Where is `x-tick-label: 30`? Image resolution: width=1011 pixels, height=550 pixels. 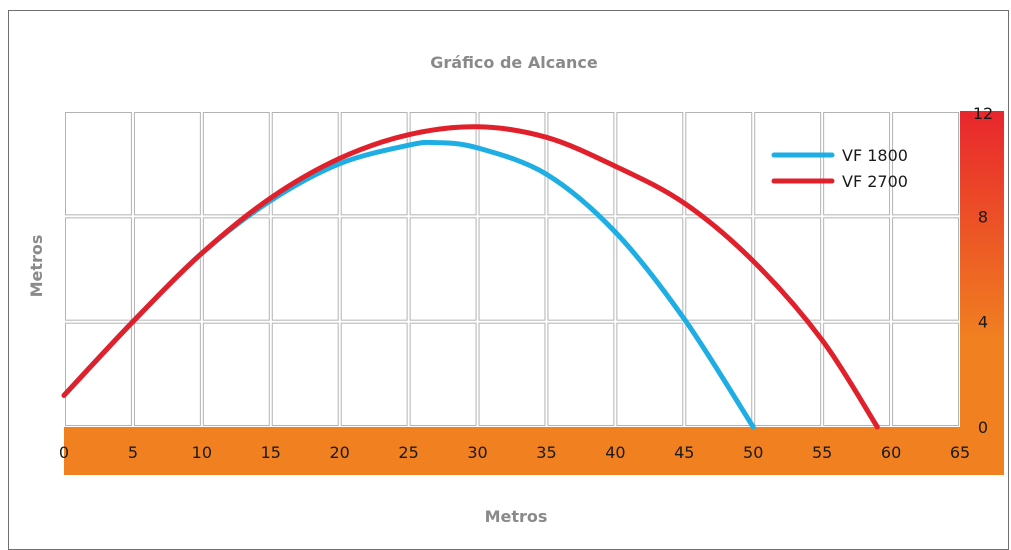 x-tick-label: 30 is located at coordinates (477, 452).